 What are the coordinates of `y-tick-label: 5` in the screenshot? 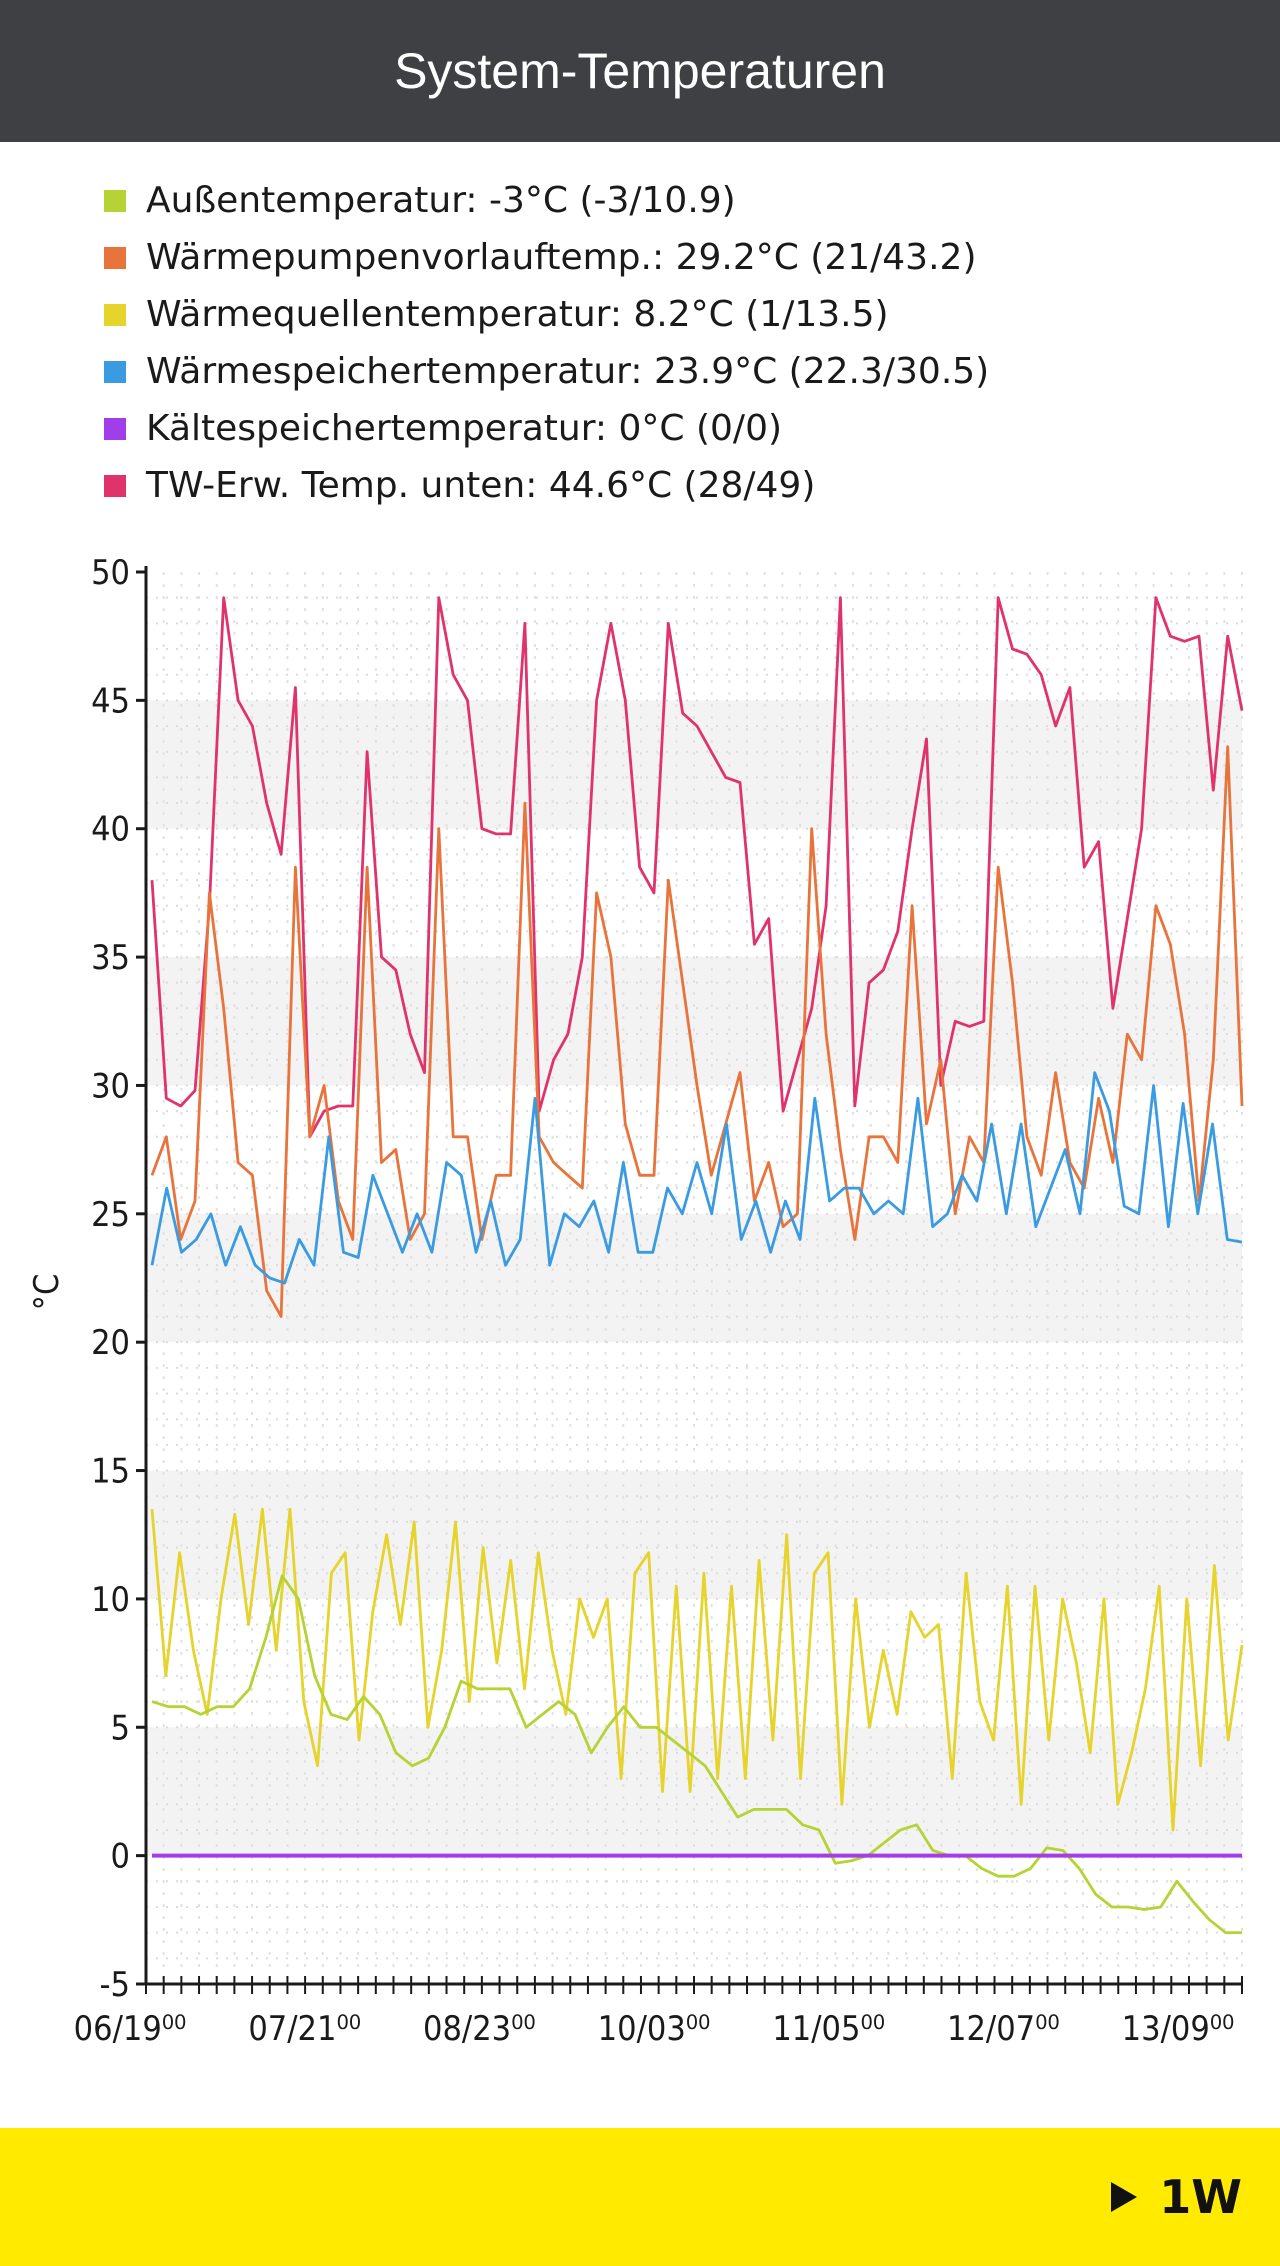 It's located at (120, 1728).